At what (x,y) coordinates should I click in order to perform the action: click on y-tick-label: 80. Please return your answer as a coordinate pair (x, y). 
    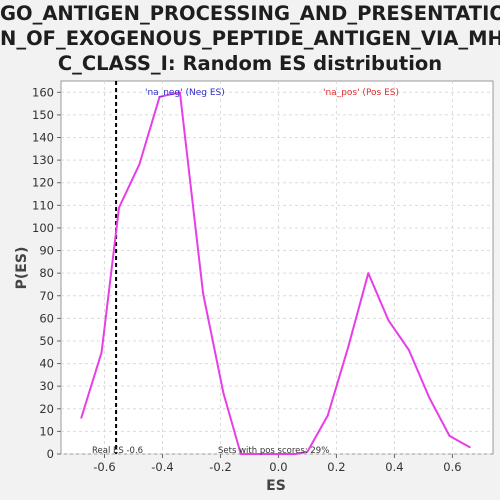
    Looking at the image, I should click on (46, 273).